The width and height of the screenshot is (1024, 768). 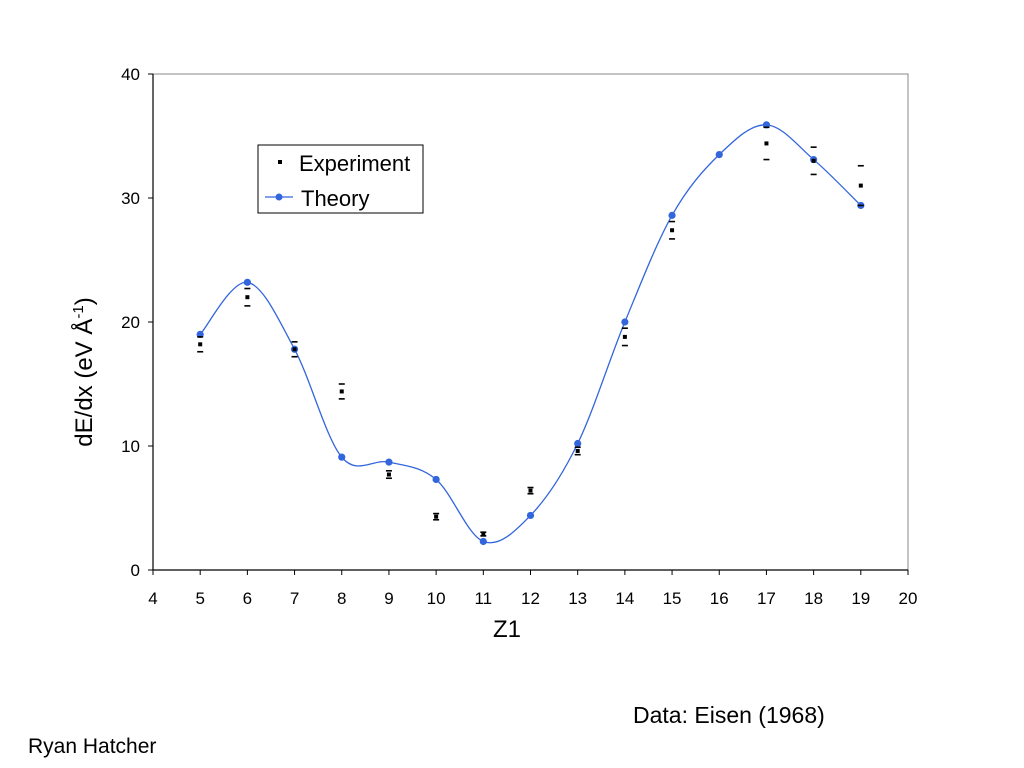 What do you see at coordinates (577, 598) in the screenshot?
I see `x-tick-label: 13` at bounding box center [577, 598].